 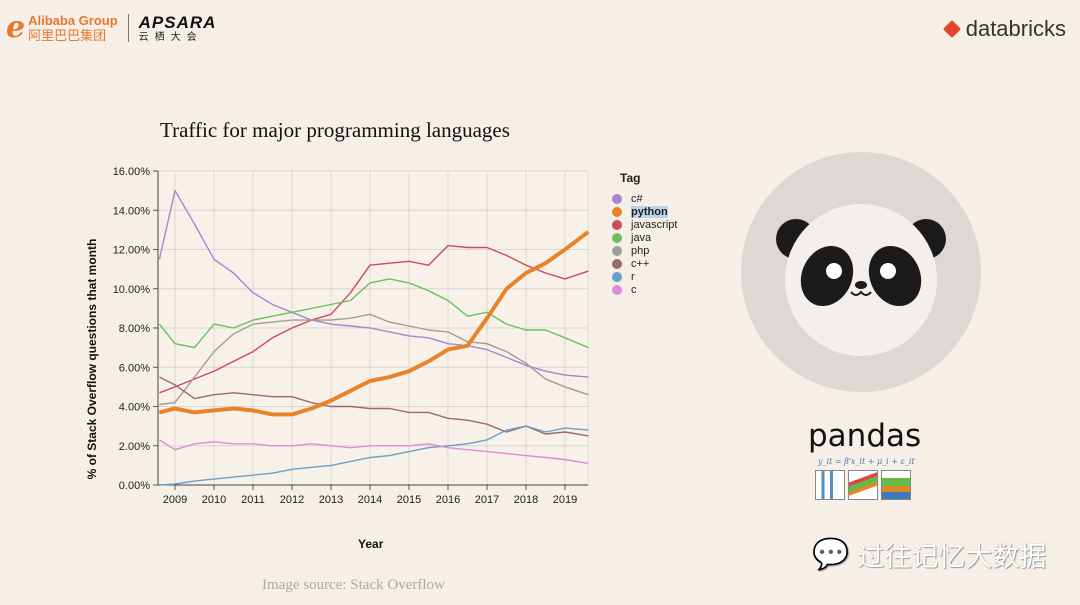 I want to click on x-tick-label: 2015, so click(x=409, y=500).